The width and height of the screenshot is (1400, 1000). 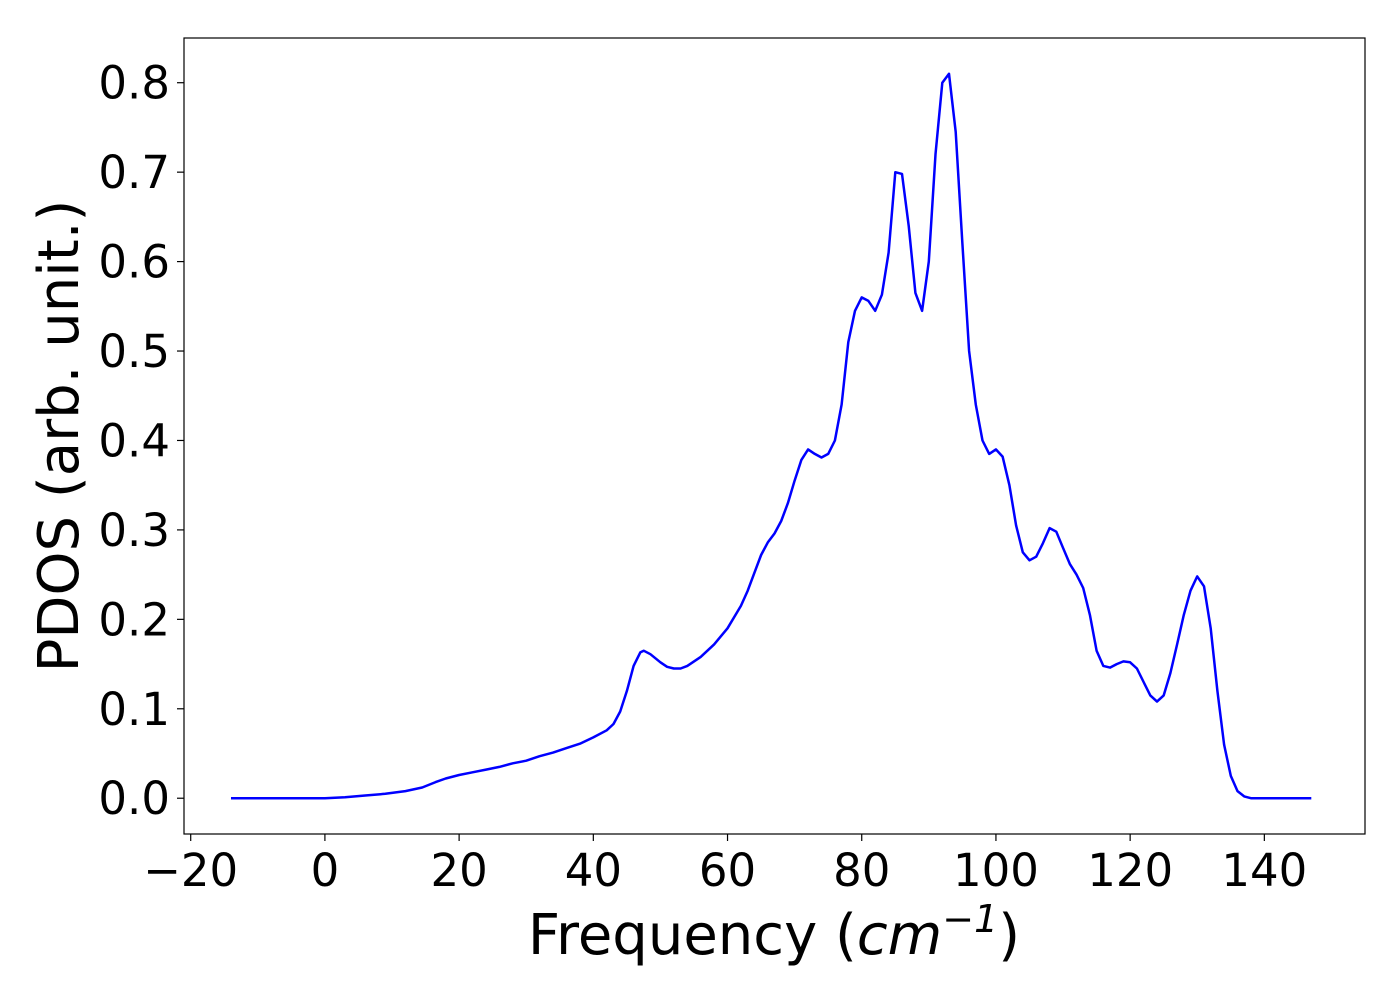 I want to click on y-tick-label: 0.7, so click(x=134, y=172).